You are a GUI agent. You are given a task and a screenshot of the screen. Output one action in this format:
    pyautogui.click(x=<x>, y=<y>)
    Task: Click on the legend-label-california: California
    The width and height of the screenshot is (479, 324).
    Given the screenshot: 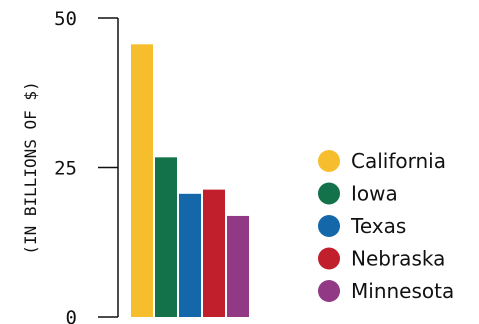 What is the action you would take?
    pyautogui.click(x=398, y=161)
    